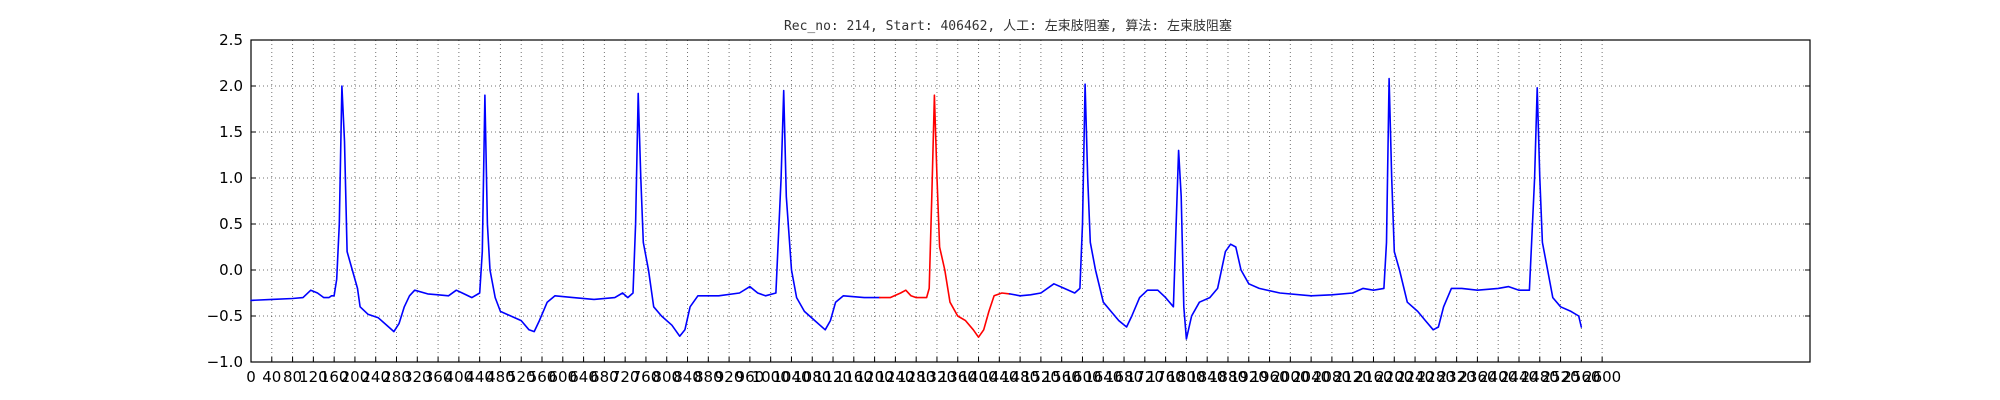 This screenshot has width=2000, height=400. I want to click on x-tick-label: 520, so click(521, 377).